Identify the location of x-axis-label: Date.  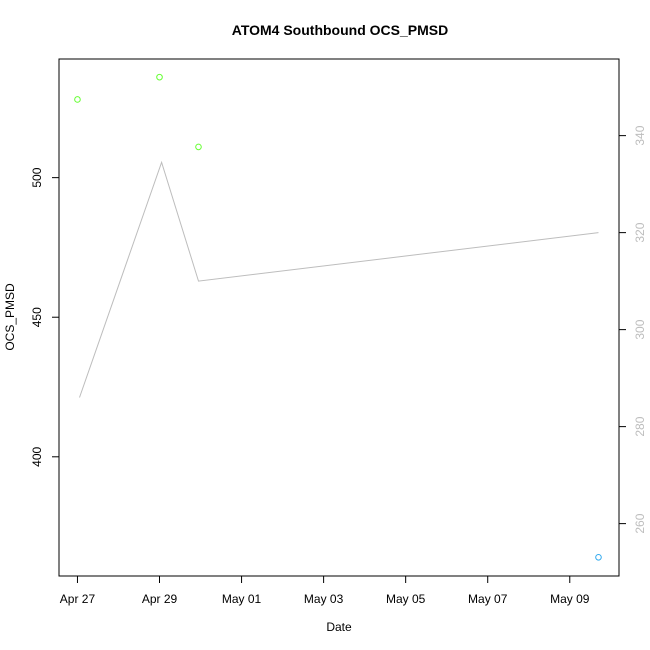
(339, 627).